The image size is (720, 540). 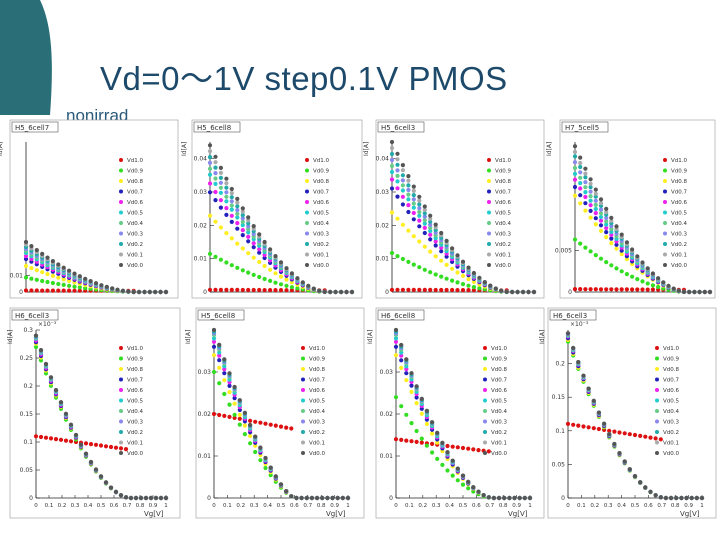 I want to click on y-tick-label: 0.02, so click(x=201, y=225).